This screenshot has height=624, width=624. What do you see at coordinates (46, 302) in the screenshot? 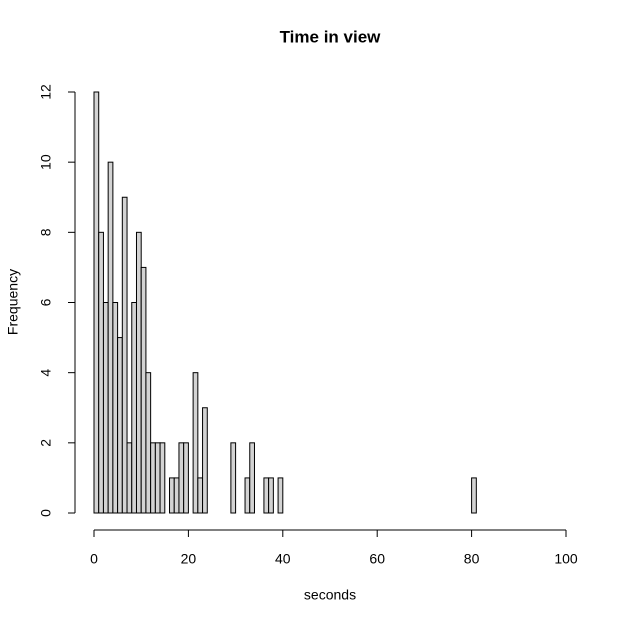
I see `y-tick-label: 6` at bounding box center [46, 302].